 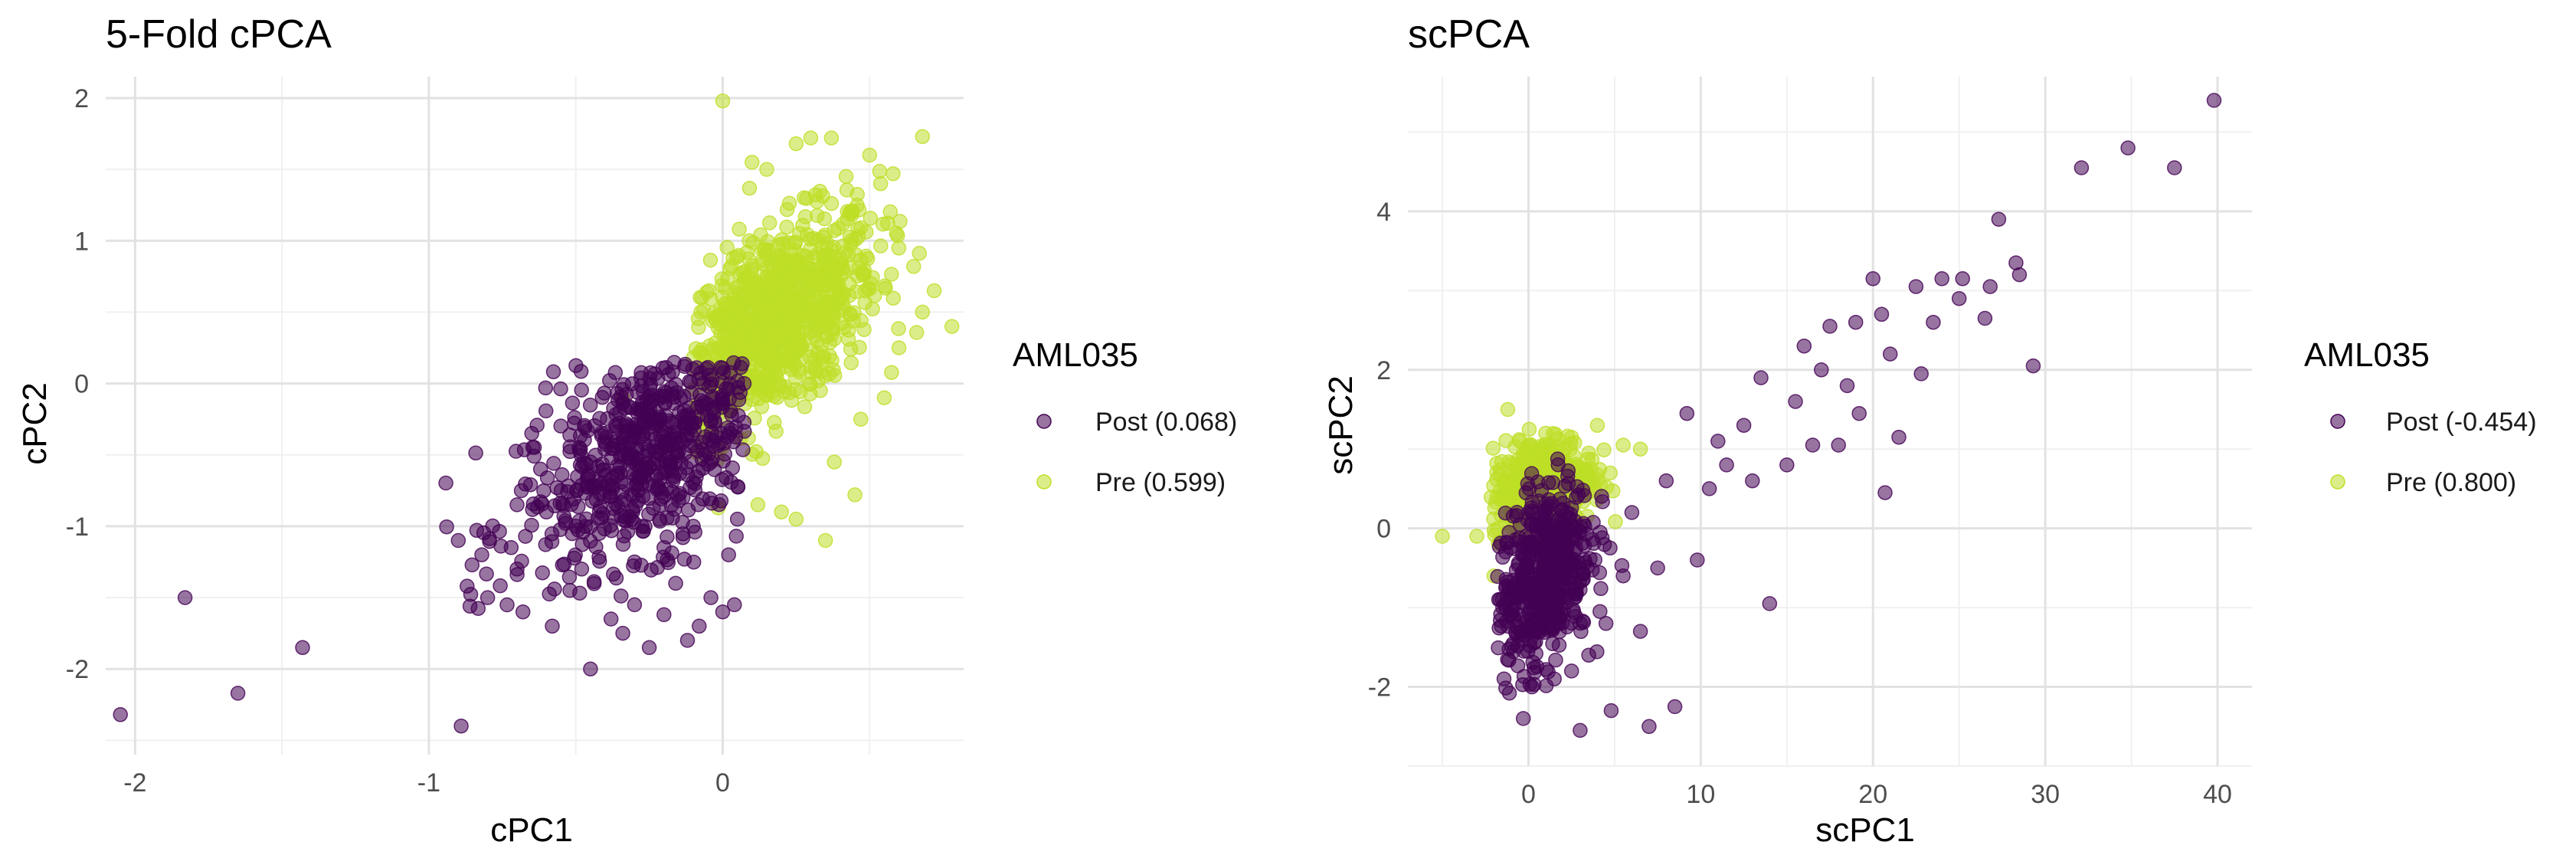 What do you see at coordinates (2461, 422) in the screenshot?
I see `legend-label-post-scpca: Post (-0.454)` at bounding box center [2461, 422].